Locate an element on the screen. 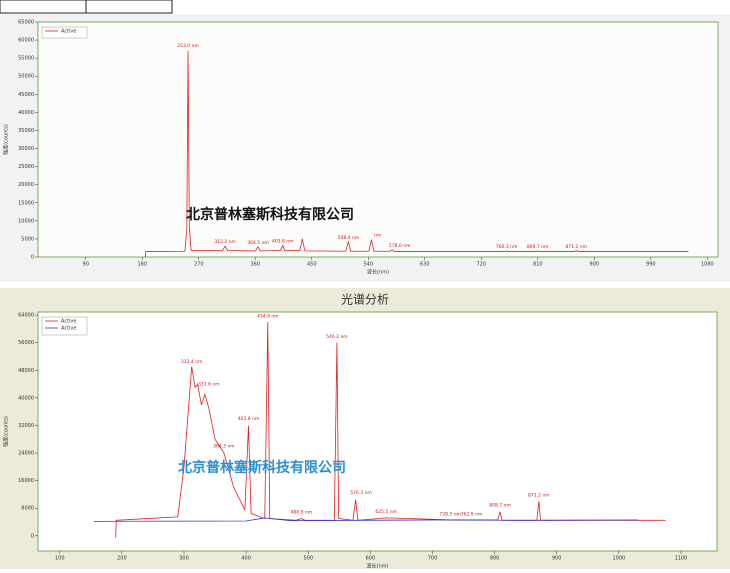 Image resolution: width=730 pixels, height=573 pixels. peak-label: 578.0 nm is located at coordinates (400, 246).